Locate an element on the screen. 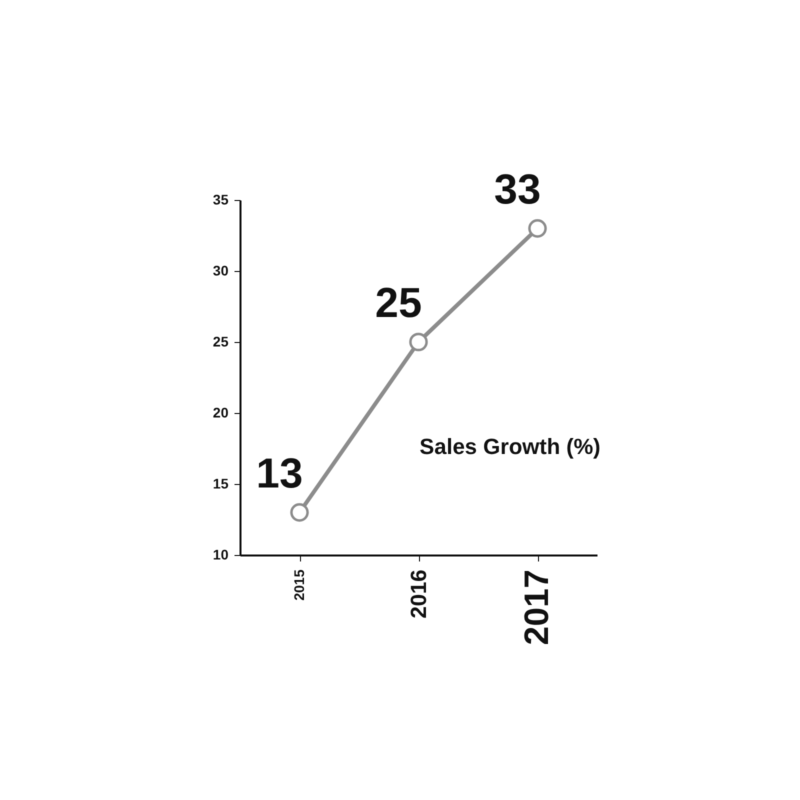  x-tick-label: 2016 is located at coordinates (418, 594).